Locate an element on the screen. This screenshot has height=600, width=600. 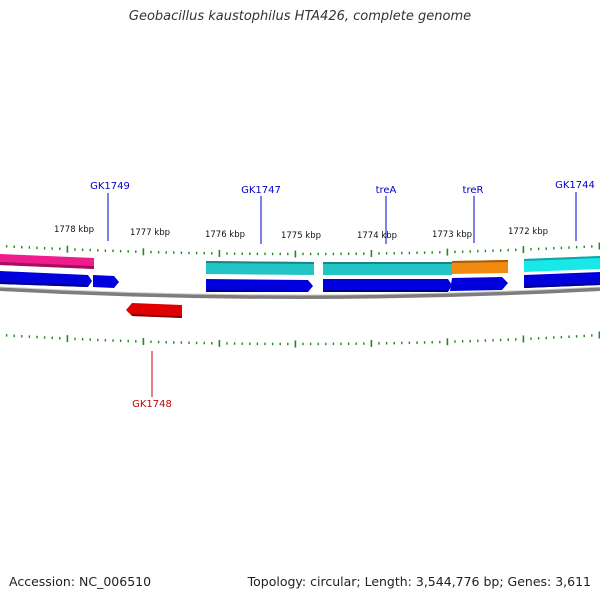
gene-blue-GK1747 is located at coordinates (259, 285).